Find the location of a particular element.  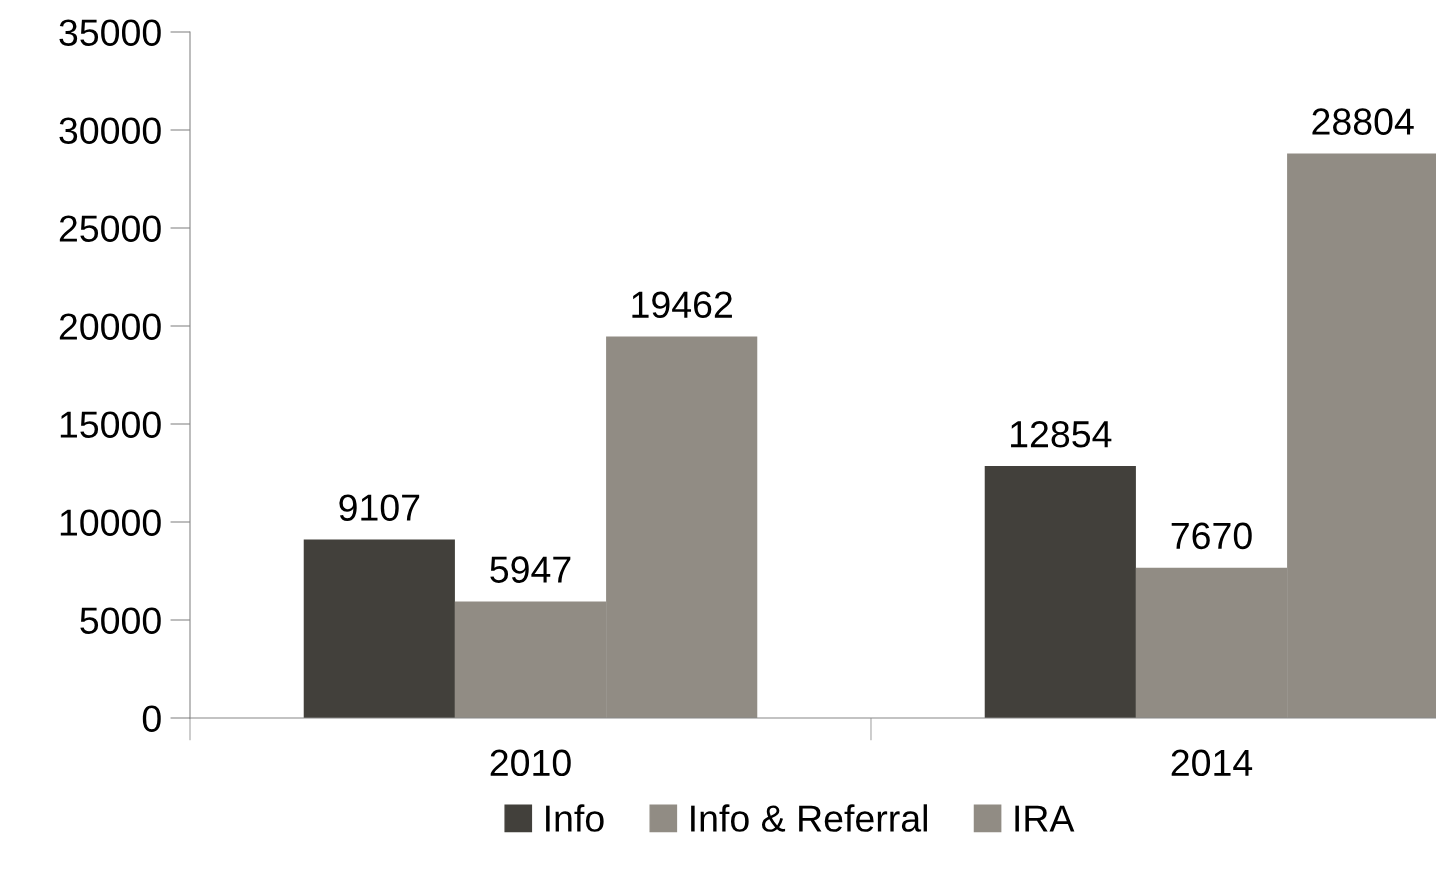

y-tick-label: 15000 is located at coordinates (110, 424).